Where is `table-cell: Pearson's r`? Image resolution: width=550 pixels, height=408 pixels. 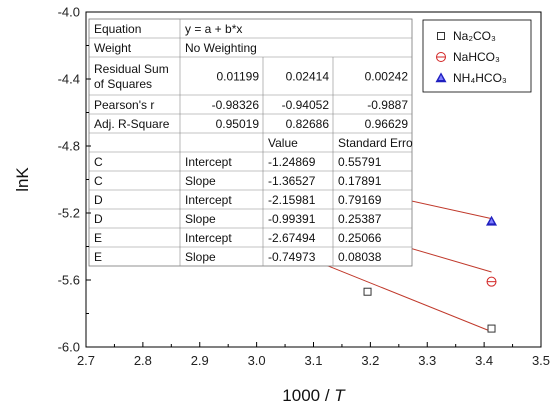 table-cell: Pearson's r is located at coordinates (124, 105).